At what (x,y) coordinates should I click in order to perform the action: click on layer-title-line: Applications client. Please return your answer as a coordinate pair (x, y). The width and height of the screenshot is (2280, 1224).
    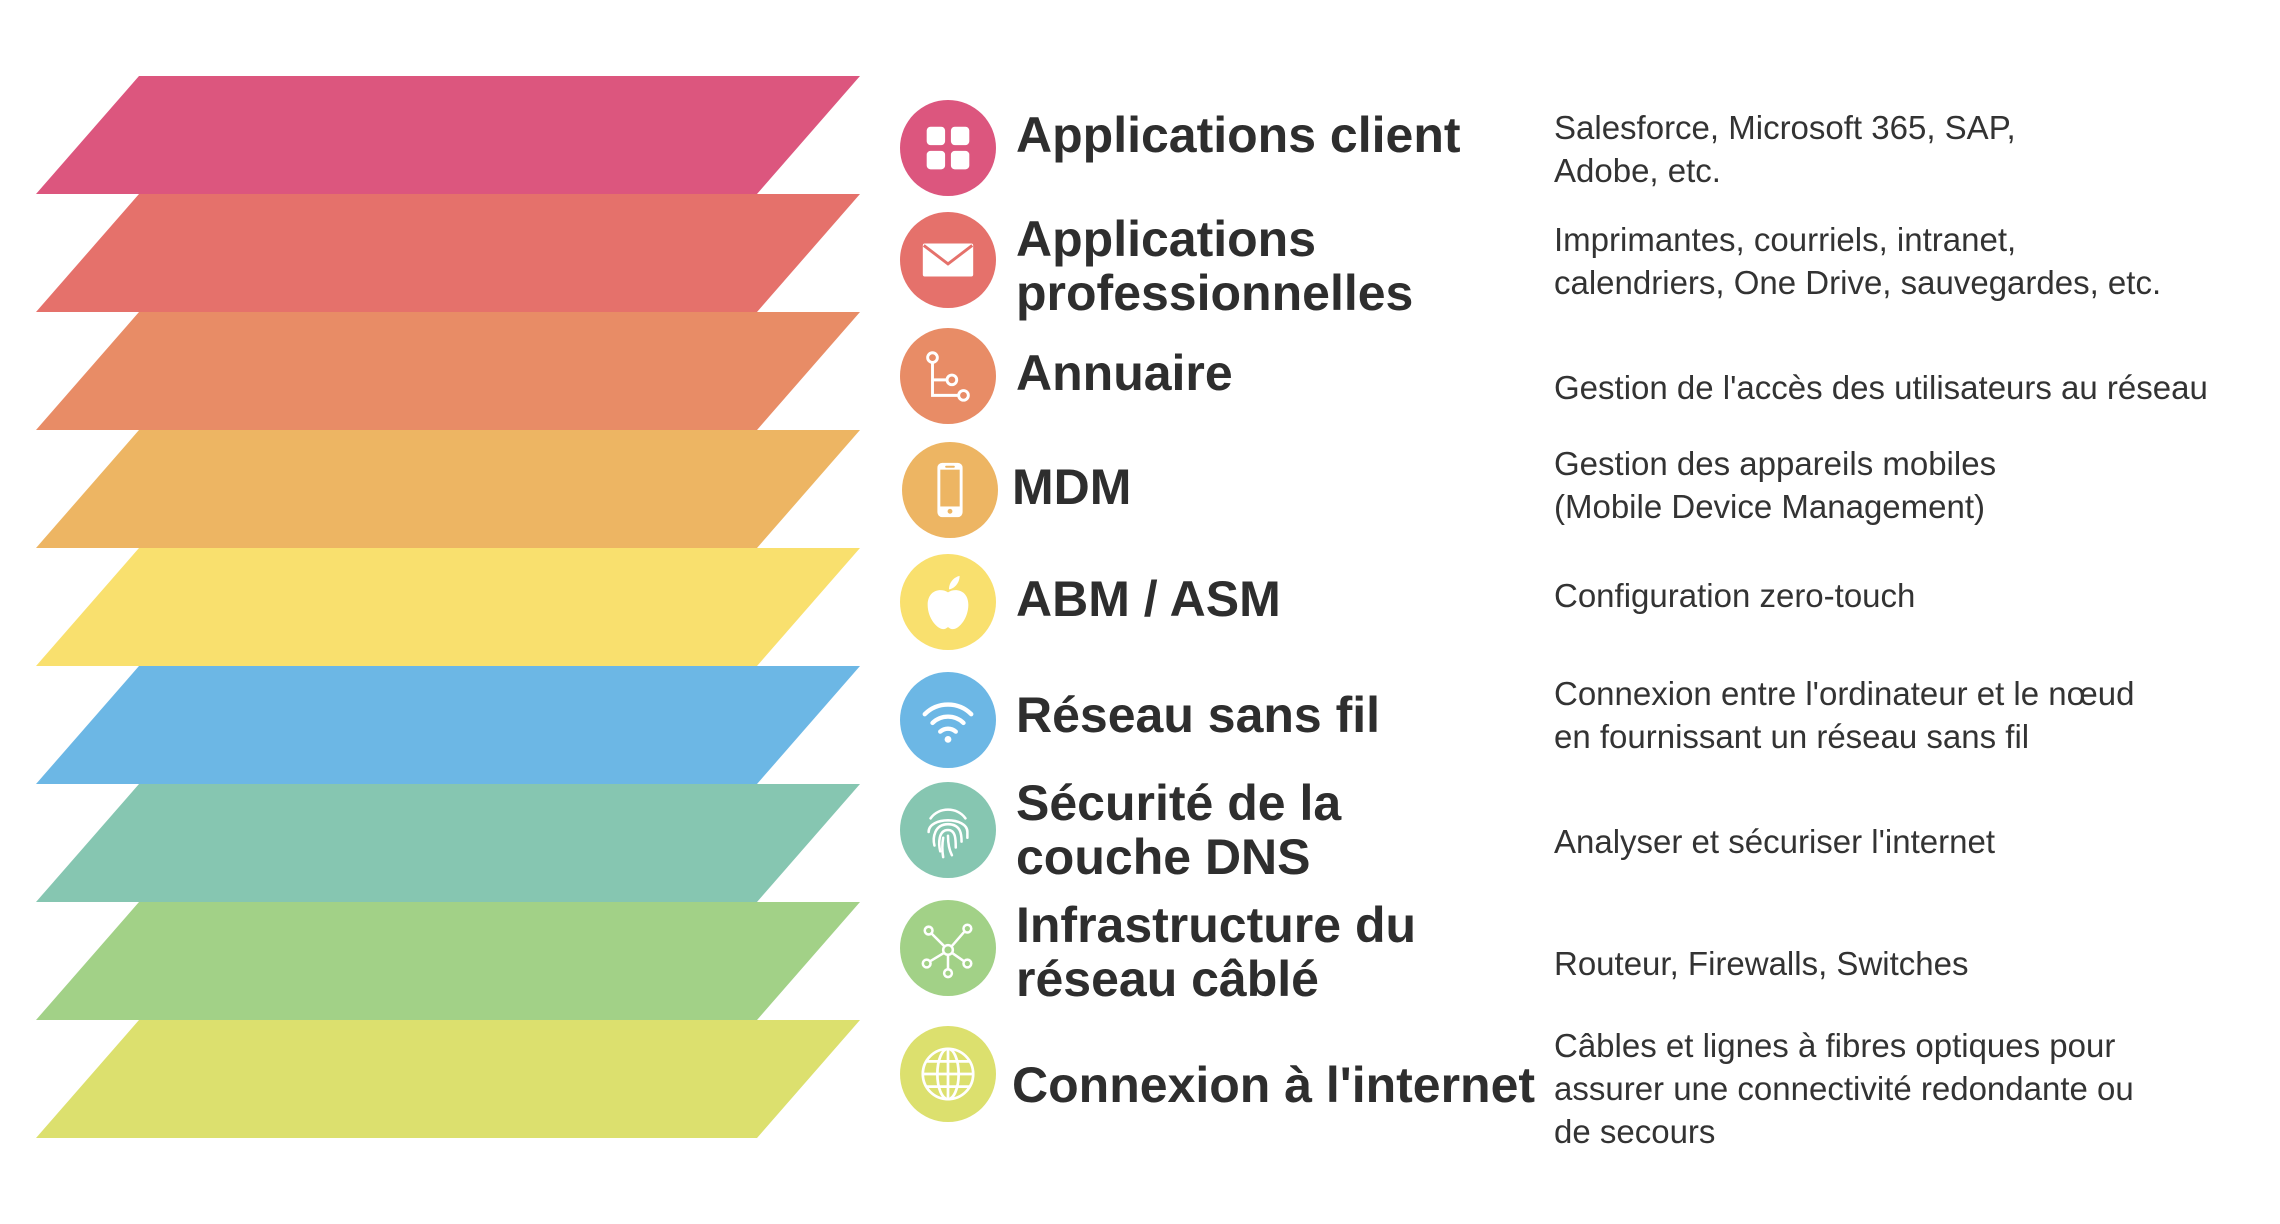
    Looking at the image, I should click on (1238, 135).